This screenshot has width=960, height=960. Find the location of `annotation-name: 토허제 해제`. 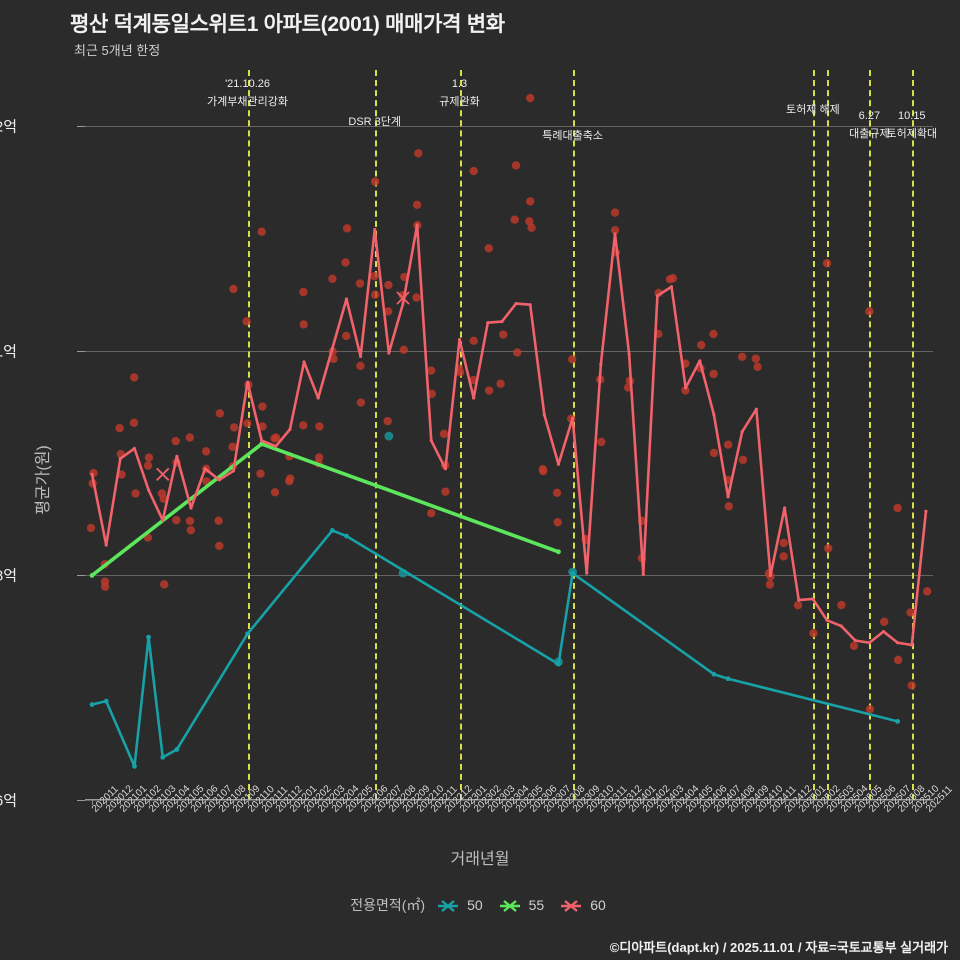

annotation-name: 토허제 해제 is located at coordinates (813, 110).